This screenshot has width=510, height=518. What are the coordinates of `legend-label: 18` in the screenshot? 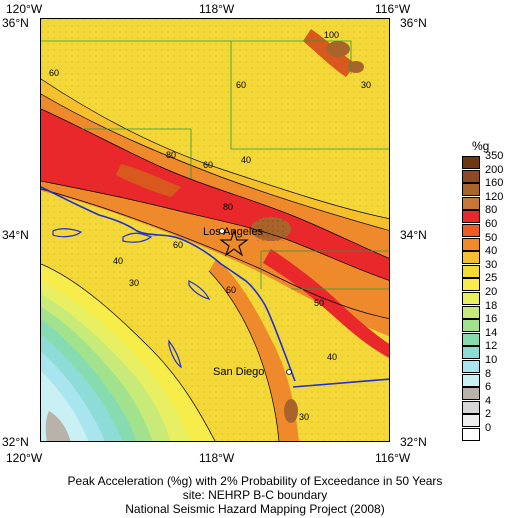 It's located at (491, 305).